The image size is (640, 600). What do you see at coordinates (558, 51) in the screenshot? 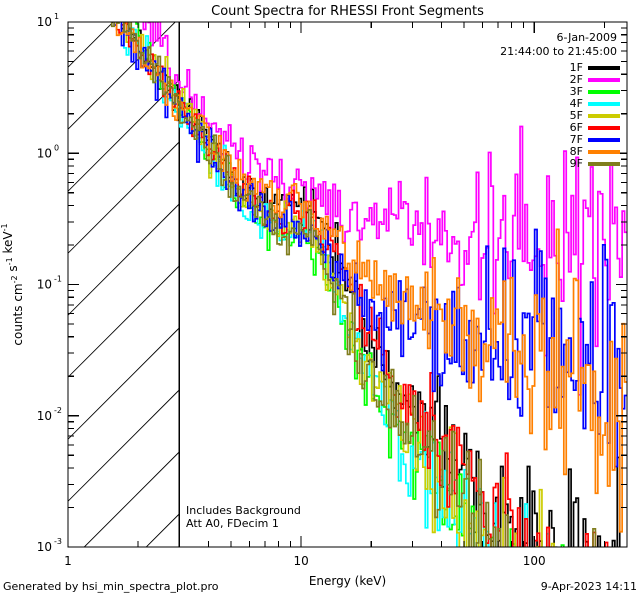
I see `observation-time-range: 21:44:00 to 21:45:00` at bounding box center [558, 51].